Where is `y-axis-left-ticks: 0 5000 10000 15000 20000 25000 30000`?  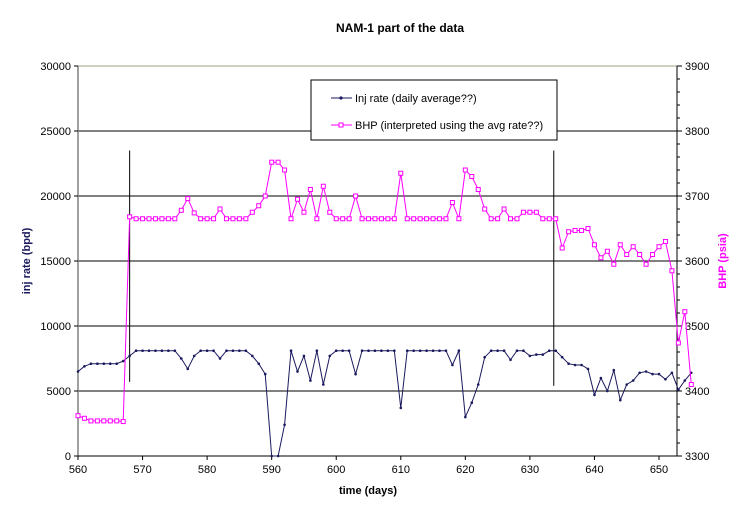 y-axis-left-ticks: 0 5000 10000 15000 20000 25000 30000 is located at coordinates (59, 262).